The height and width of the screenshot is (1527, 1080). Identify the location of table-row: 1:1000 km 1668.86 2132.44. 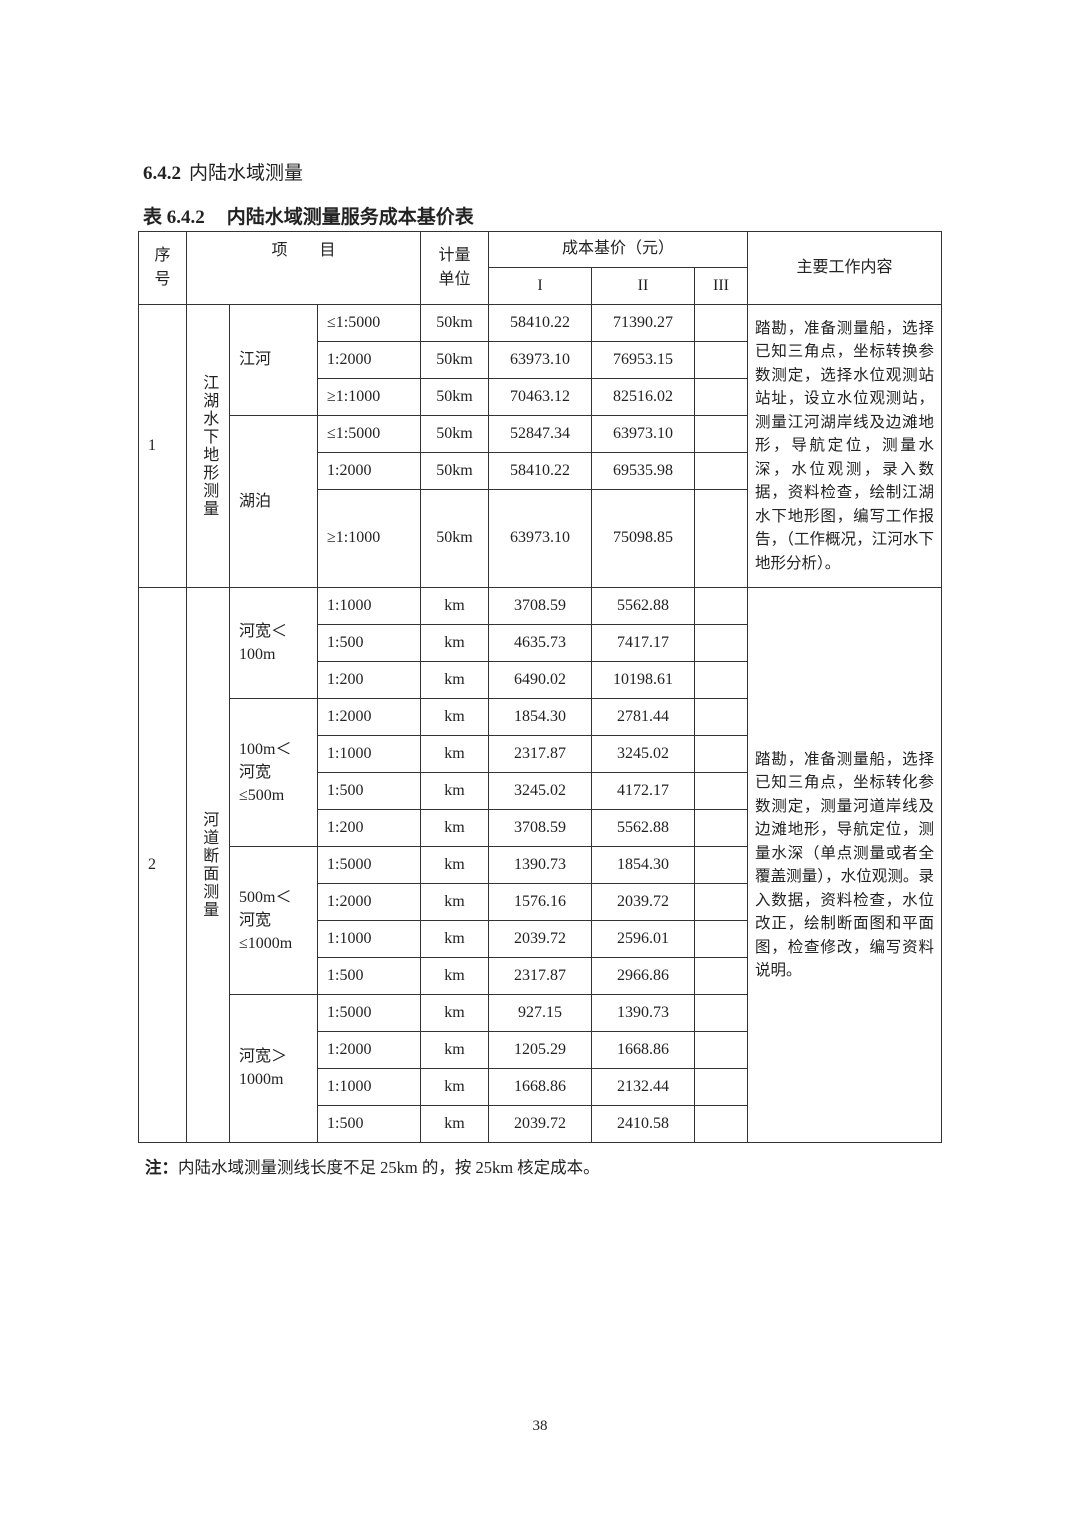
(540, 1087).